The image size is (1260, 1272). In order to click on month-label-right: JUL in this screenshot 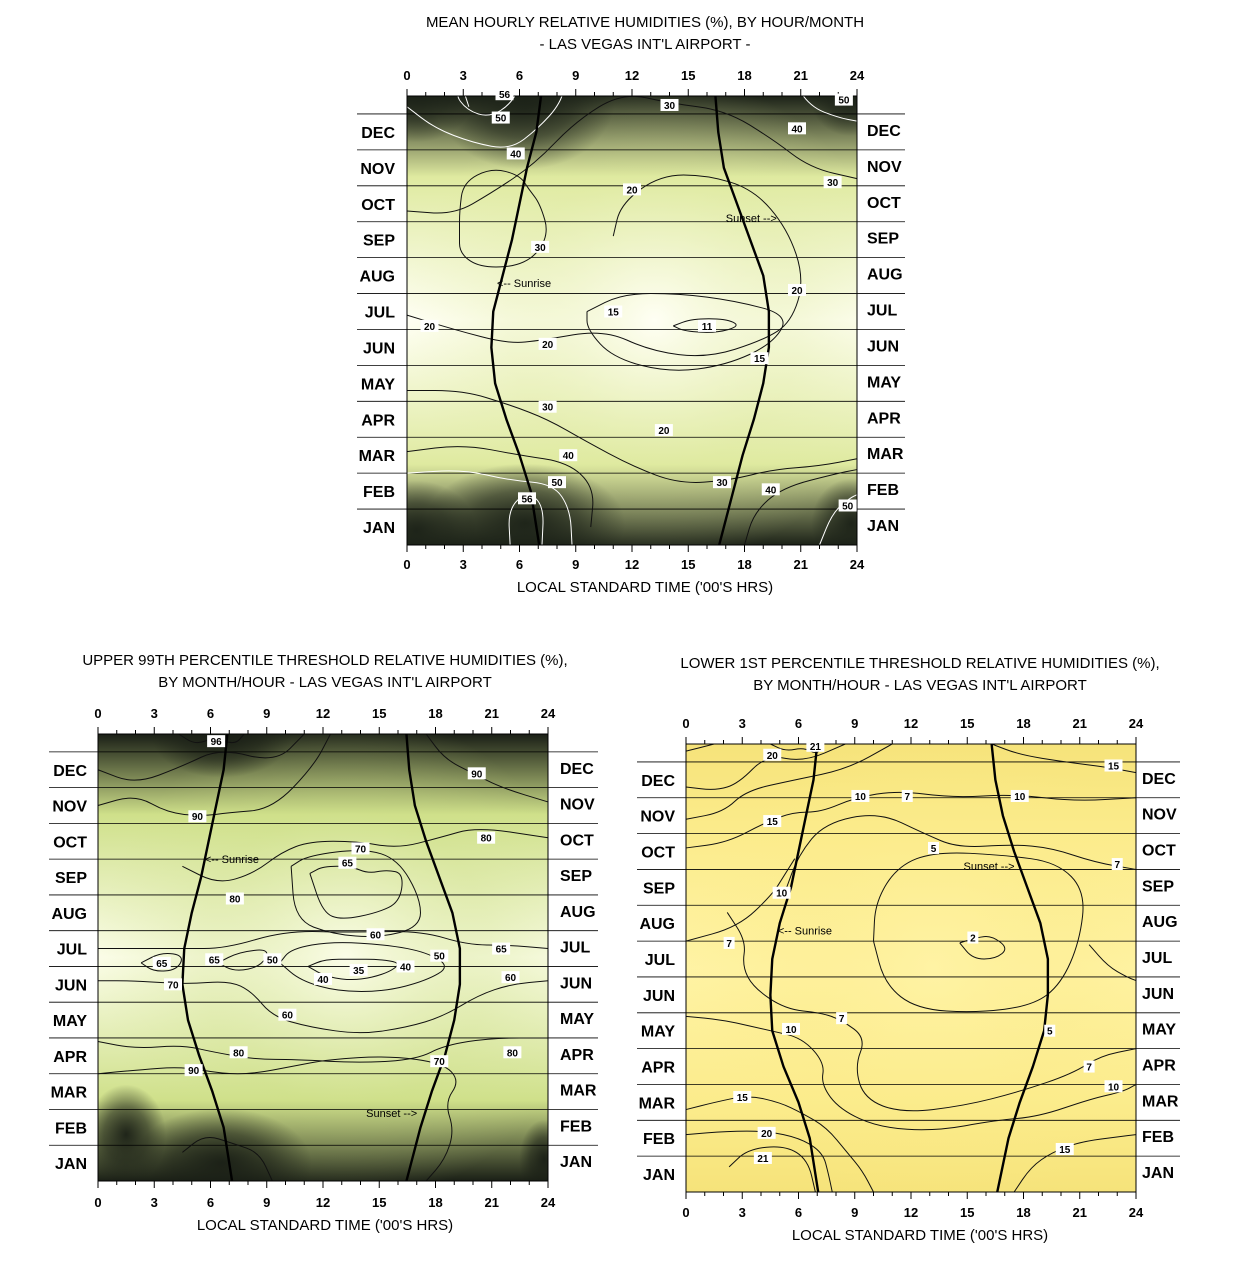, I will do `click(1157, 958)`.